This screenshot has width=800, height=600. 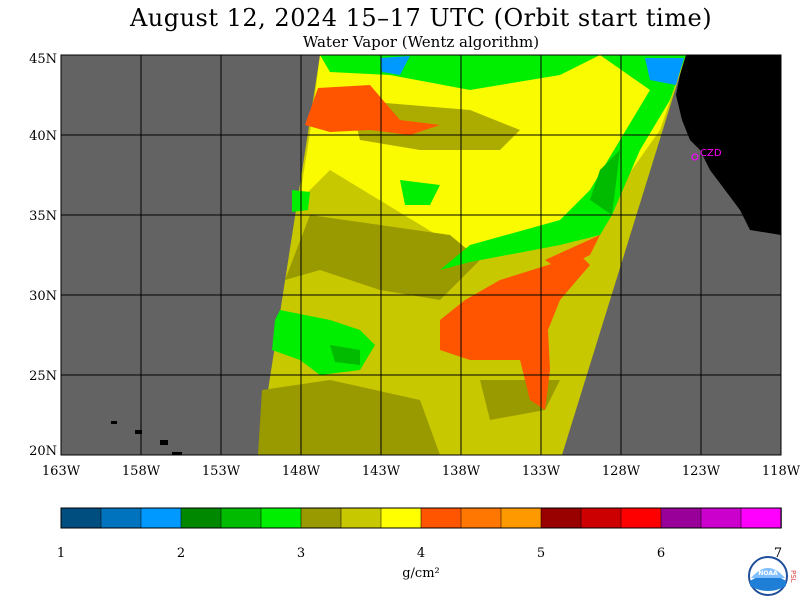 What do you see at coordinates (541, 553) in the screenshot?
I see `colorbar-tick-label: 5` at bounding box center [541, 553].